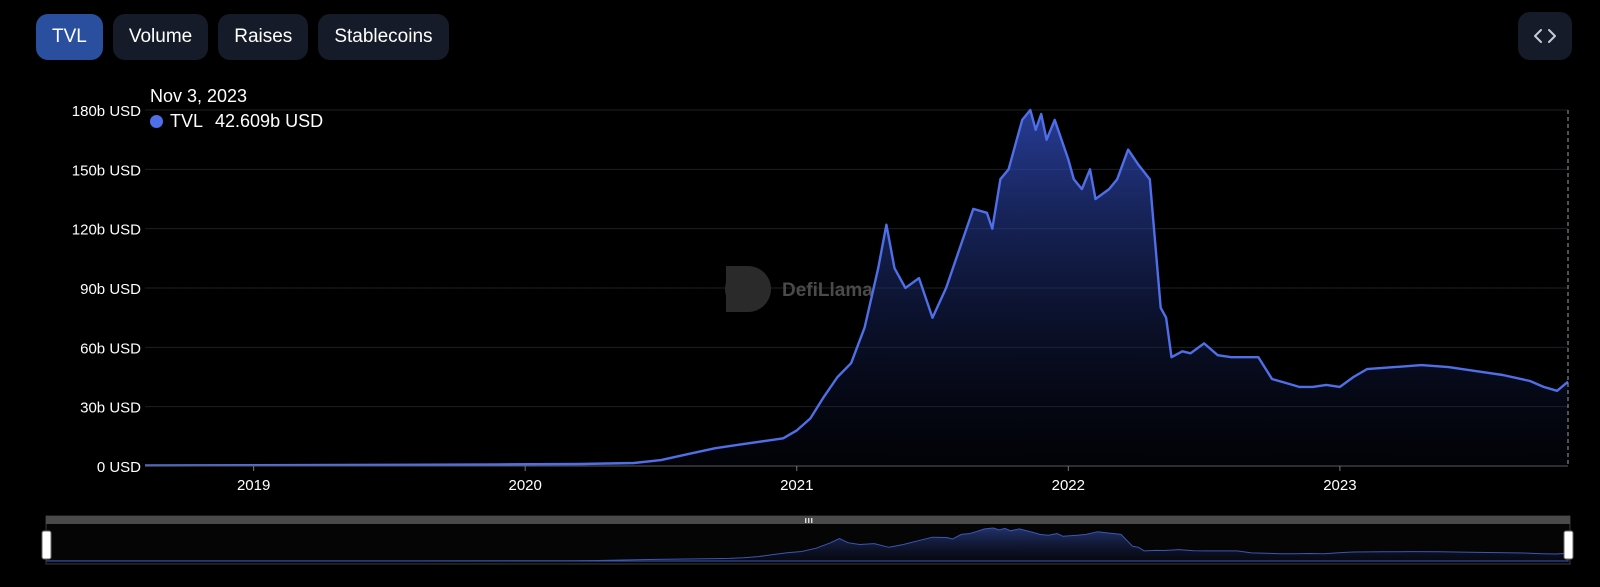  Describe the element at coordinates (46, 545) in the screenshot. I see `zoom-handle-left` at that location.